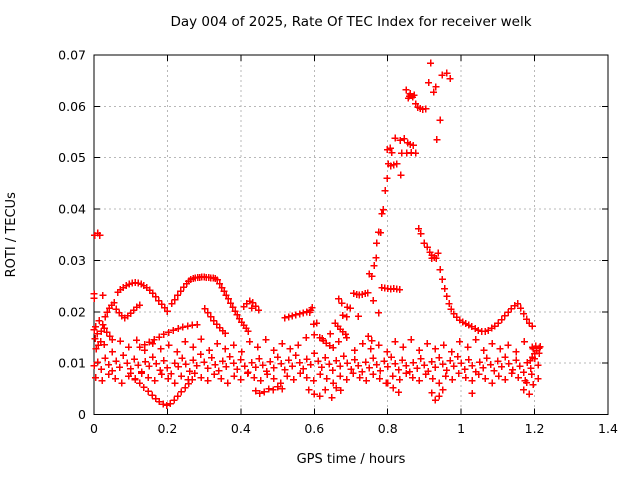 The width and height of the screenshot is (640, 480). What do you see at coordinates (82, 414) in the screenshot?
I see `y-tick-label: 0` at bounding box center [82, 414].